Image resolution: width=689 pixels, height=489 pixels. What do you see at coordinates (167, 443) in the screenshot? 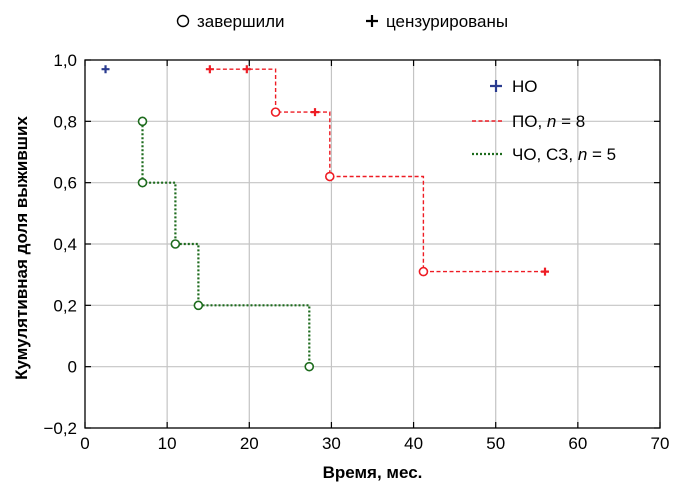
I see `x-tick-label: 10` at bounding box center [167, 443].